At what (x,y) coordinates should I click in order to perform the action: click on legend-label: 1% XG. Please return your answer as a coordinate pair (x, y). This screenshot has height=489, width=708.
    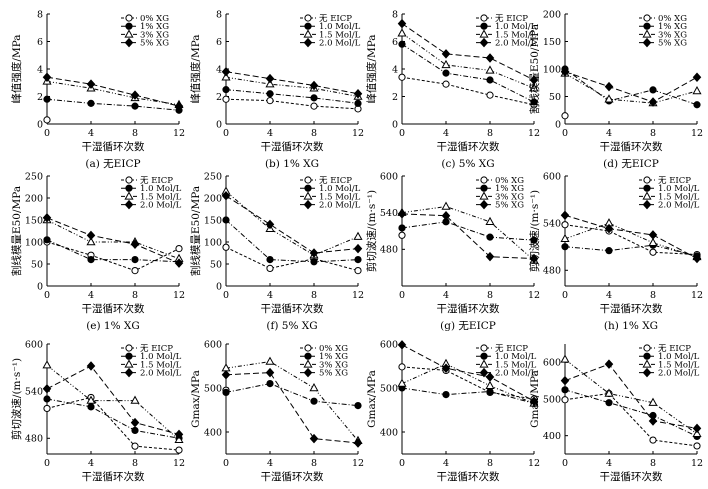
    Looking at the image, I should click on (509, 189).